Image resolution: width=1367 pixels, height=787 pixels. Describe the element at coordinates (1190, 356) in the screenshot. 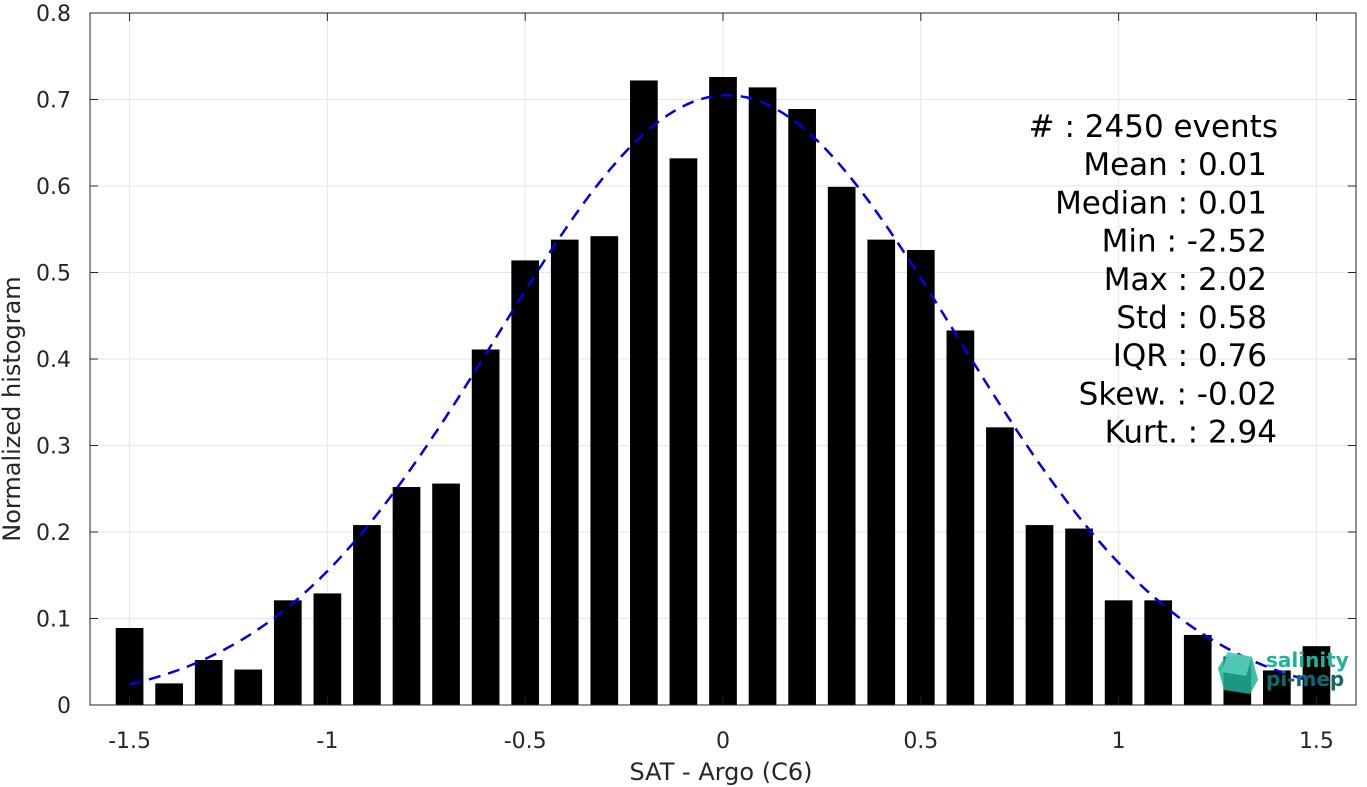

I see `stat-line-6: IQR : 0.76` at that location.